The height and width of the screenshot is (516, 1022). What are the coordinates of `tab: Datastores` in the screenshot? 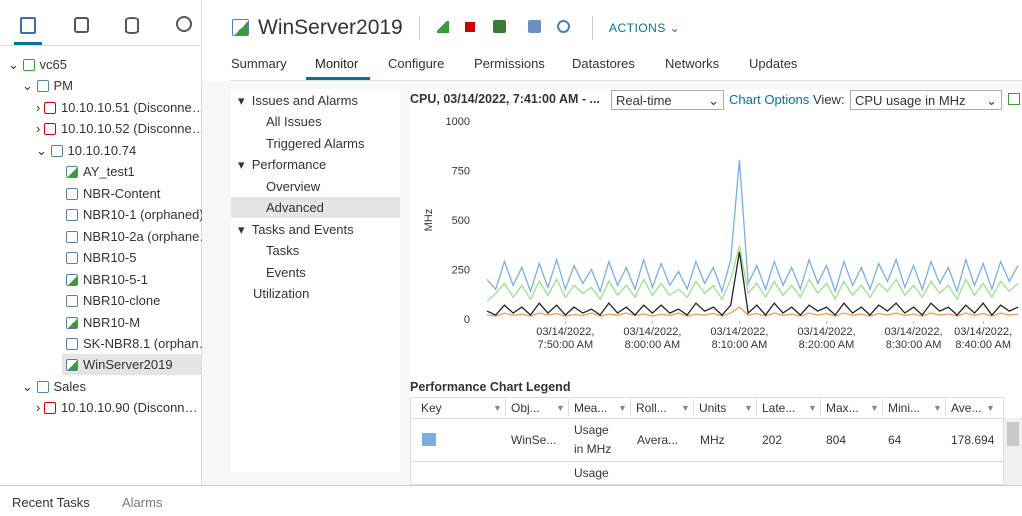 It's located at (603, 63).